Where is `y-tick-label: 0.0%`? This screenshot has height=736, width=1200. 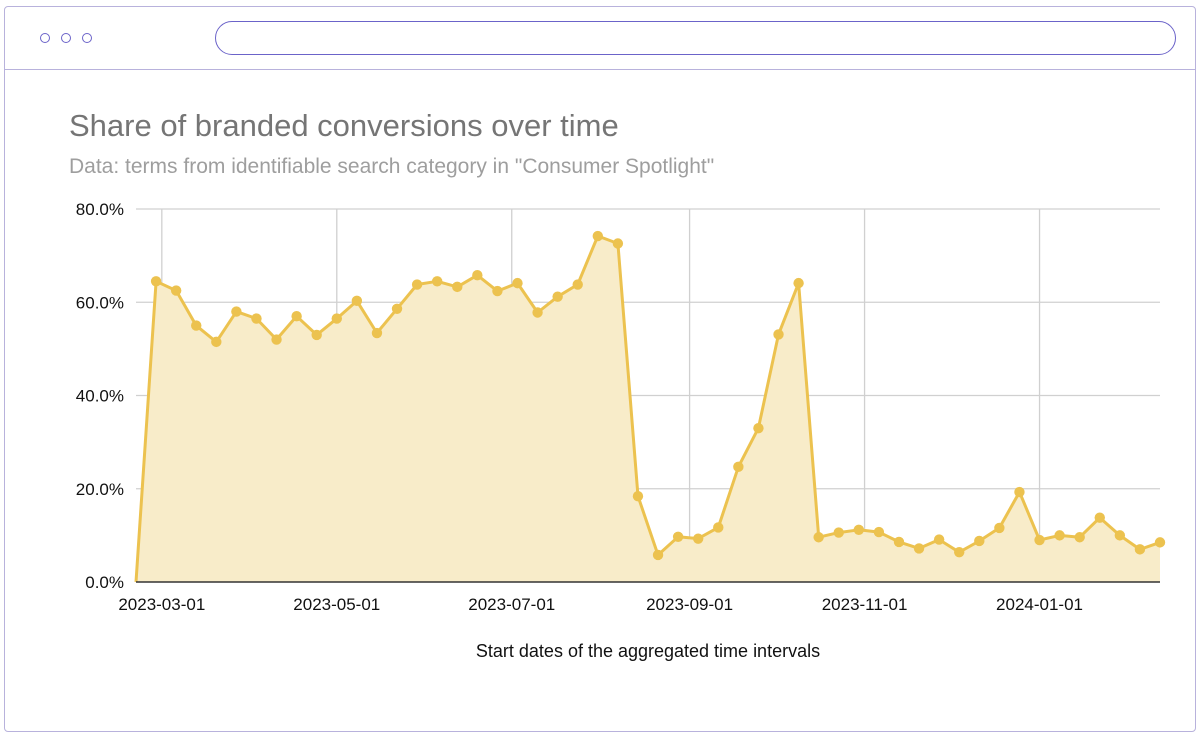 y-tick-label: 0.0% is located at coordinates (104, 582).